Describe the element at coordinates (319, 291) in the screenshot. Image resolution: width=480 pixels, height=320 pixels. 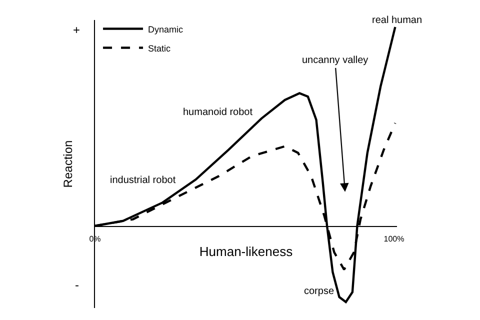
I see `annotation: corpse` at that location.